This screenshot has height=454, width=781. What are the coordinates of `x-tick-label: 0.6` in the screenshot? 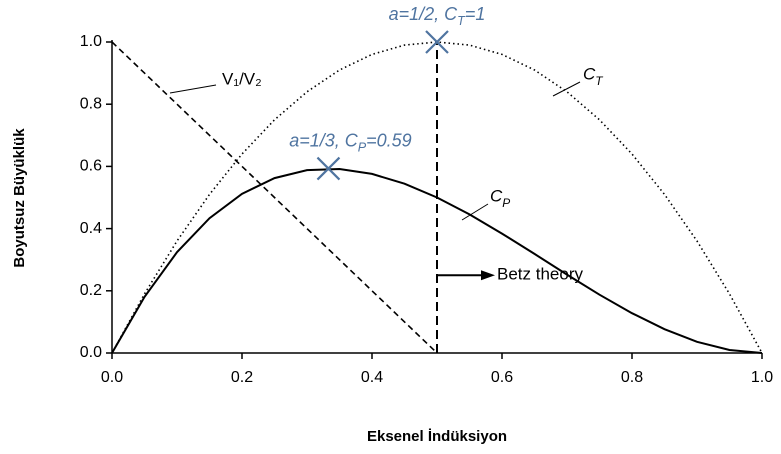 It's located at (502, 377).